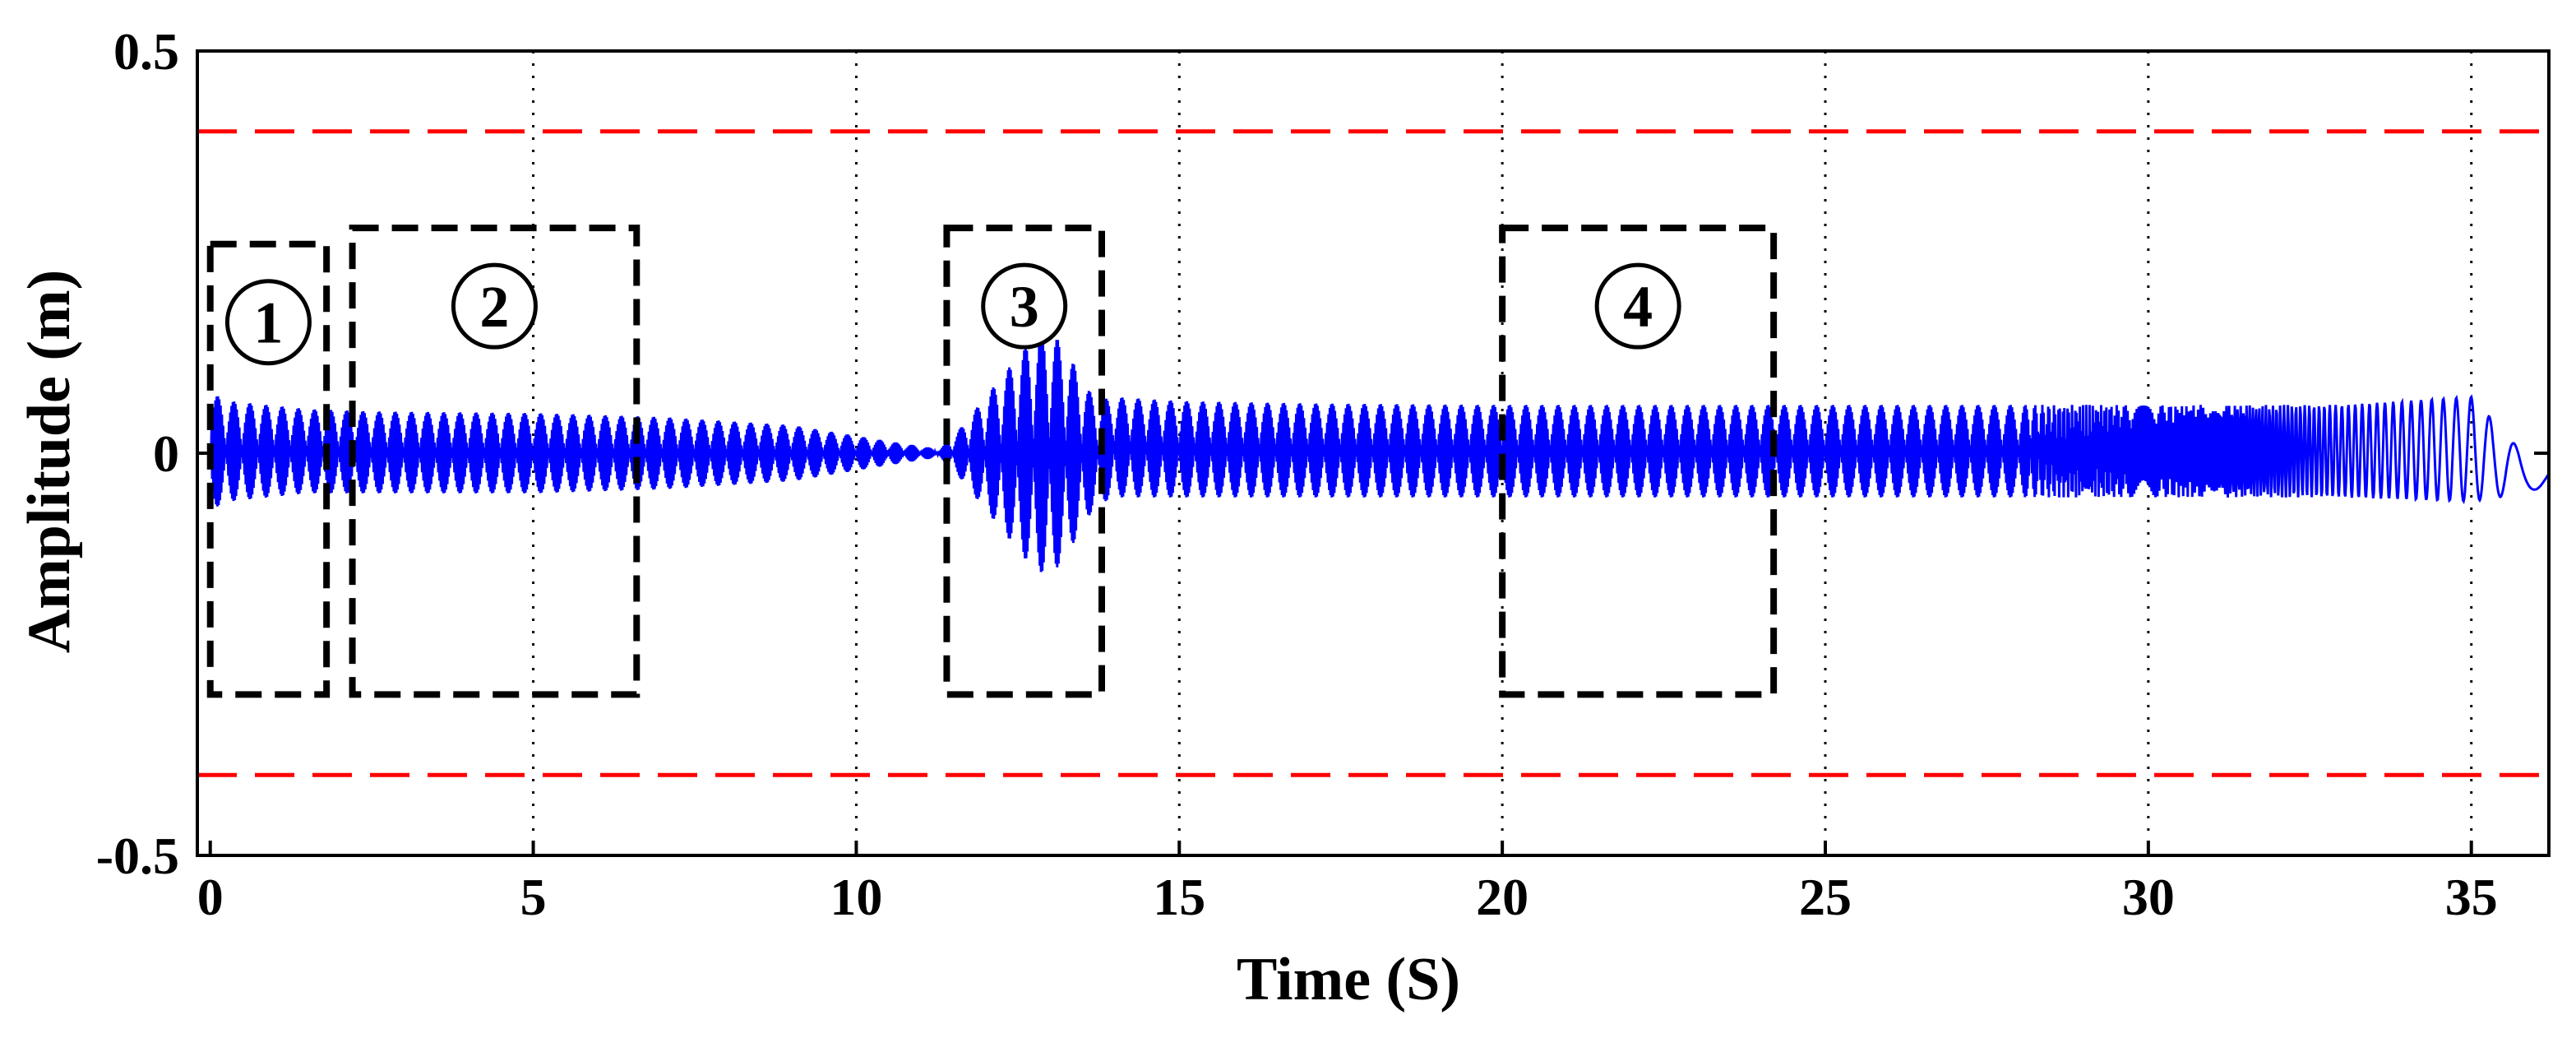  What do you see at coordinates (1502, 897) in the screenshot?
I see `x-tick-label-4: 20` at bounding box center [1502, 897].